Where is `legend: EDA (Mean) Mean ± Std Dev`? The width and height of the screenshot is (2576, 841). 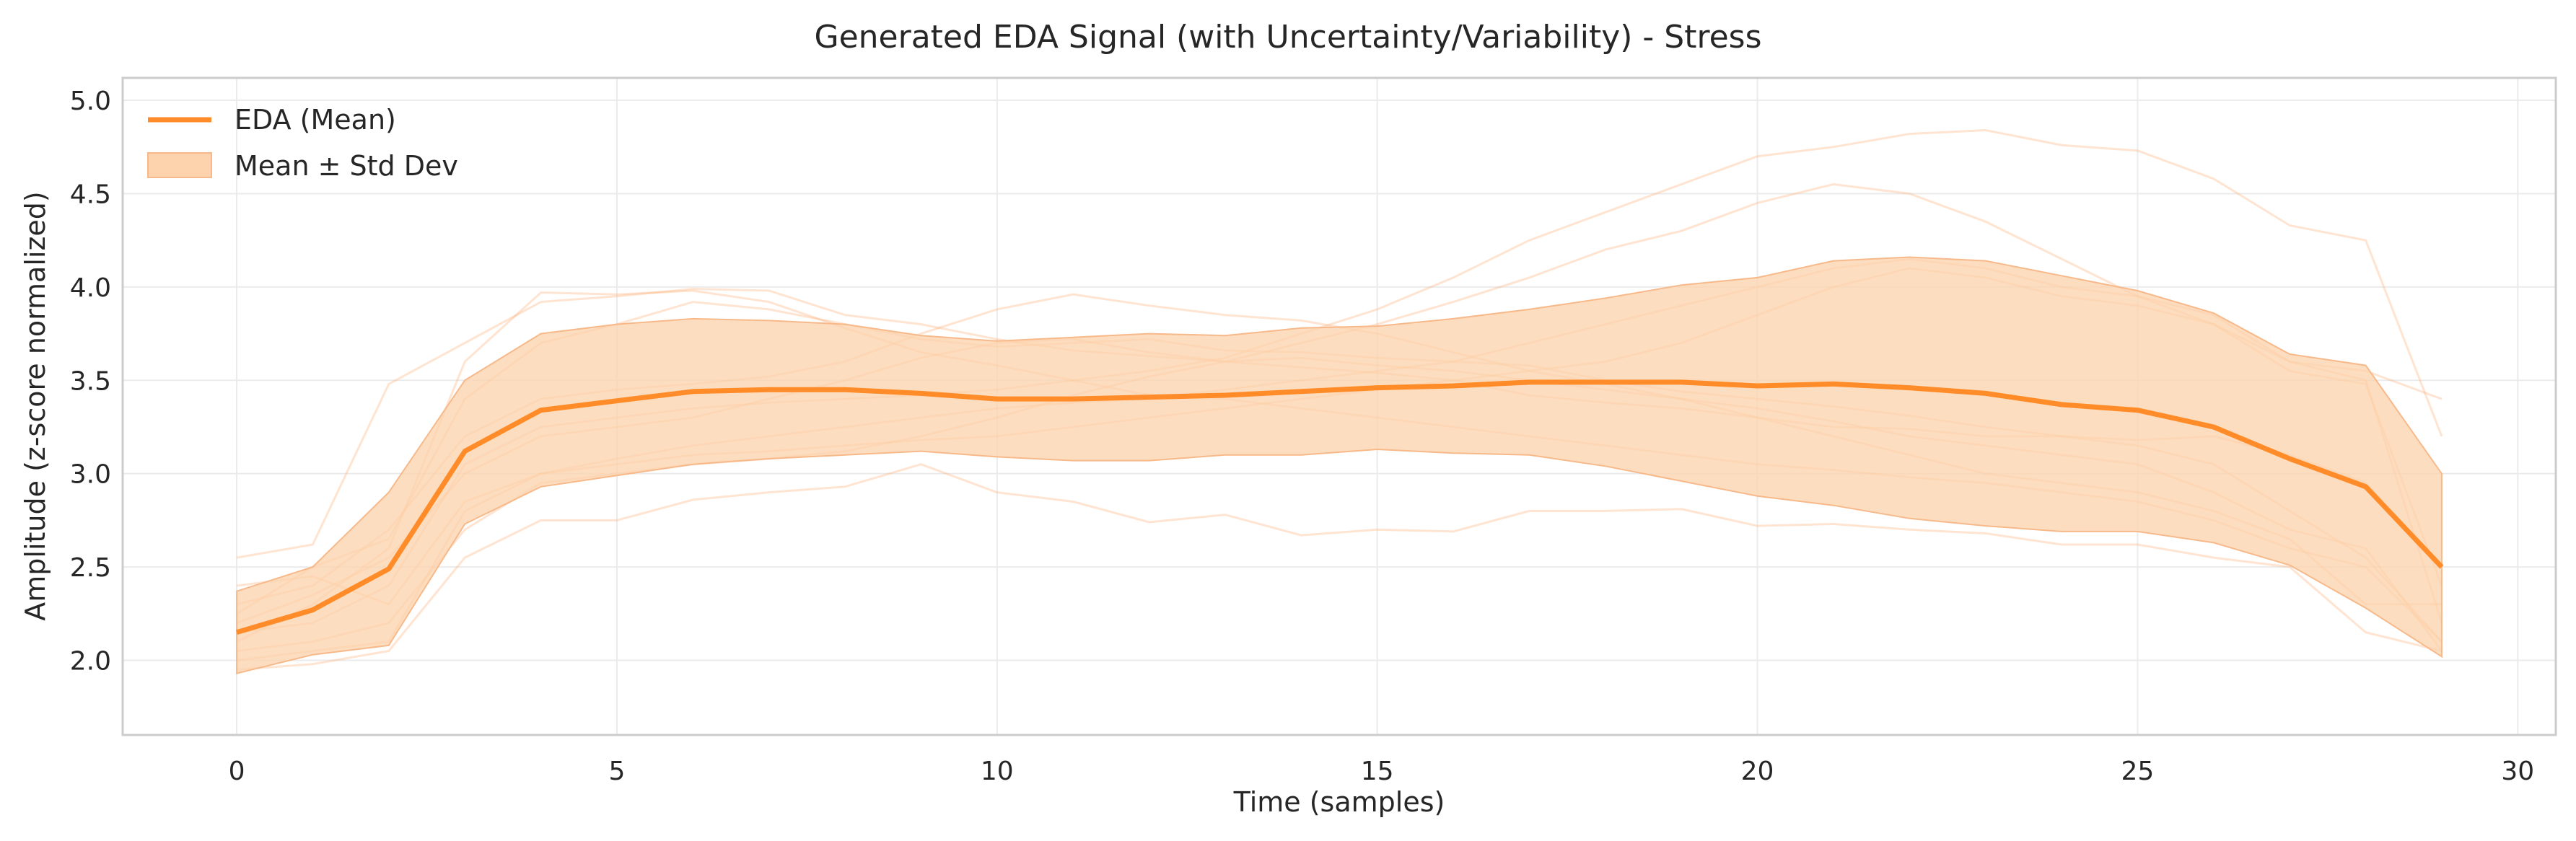 legend: EDA (Mean) Mean ± Std Dev is located at coordinates (302, 143).